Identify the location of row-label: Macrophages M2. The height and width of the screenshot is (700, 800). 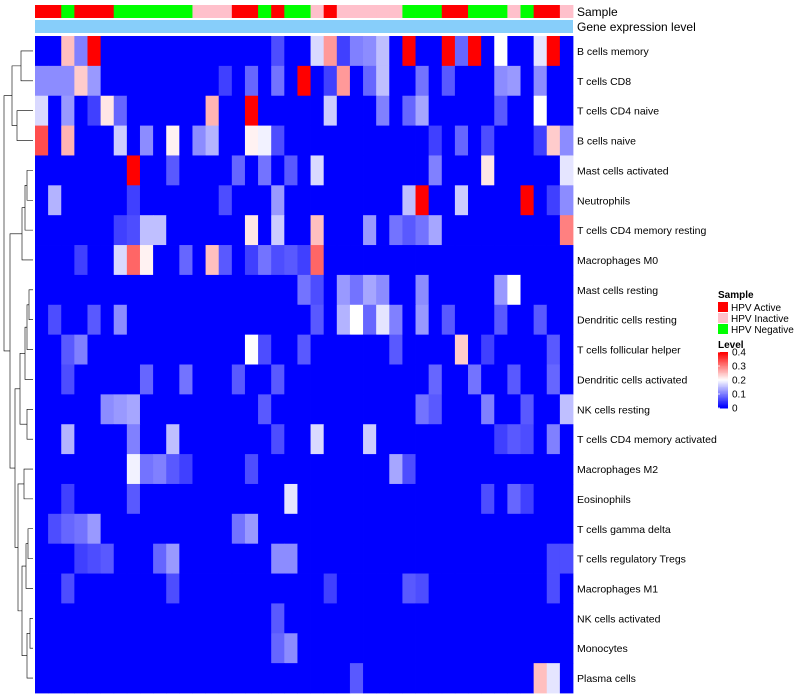
(617, 470).